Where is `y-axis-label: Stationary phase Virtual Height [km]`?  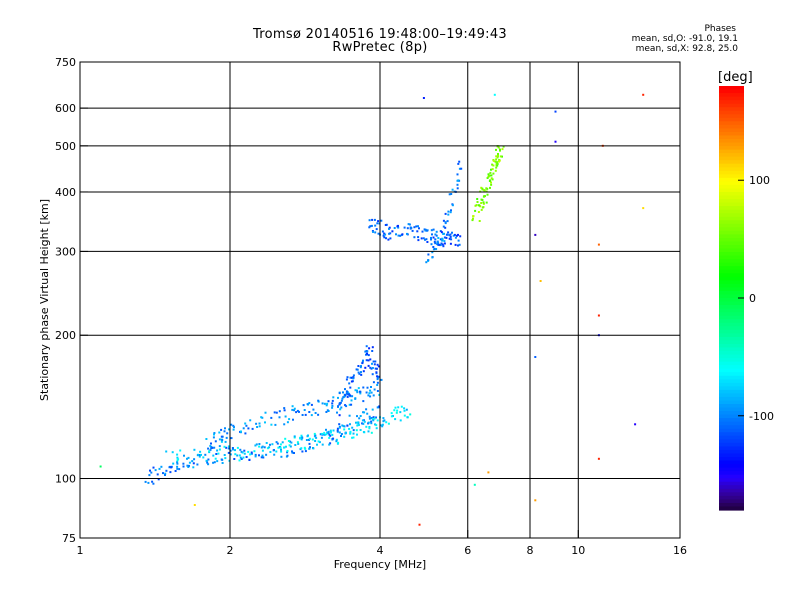
y-axis-label: Stationary phase Virtual Height [km] is located at coordinates (44, 300).